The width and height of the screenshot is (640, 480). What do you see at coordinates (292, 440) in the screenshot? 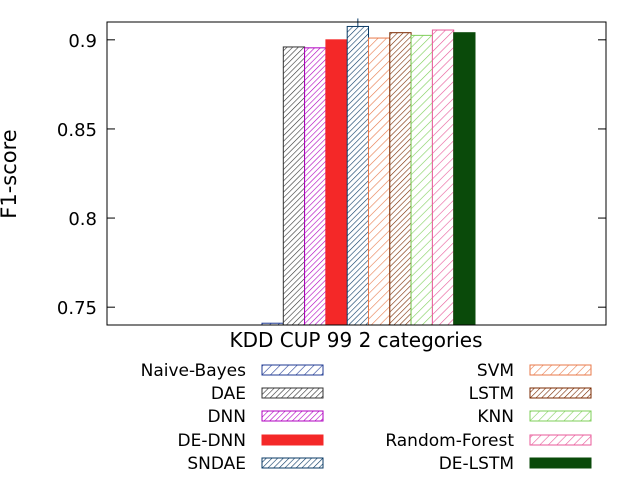
I see `legend-swatch-de-dnn` at bounding box center [292, 440].